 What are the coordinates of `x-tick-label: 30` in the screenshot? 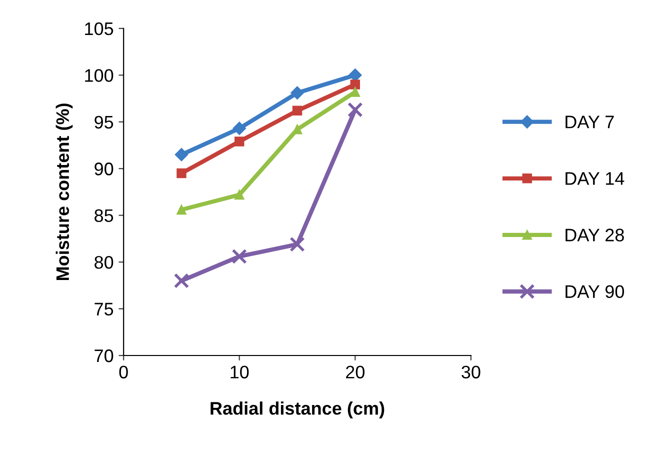 It's located at (471, 372).